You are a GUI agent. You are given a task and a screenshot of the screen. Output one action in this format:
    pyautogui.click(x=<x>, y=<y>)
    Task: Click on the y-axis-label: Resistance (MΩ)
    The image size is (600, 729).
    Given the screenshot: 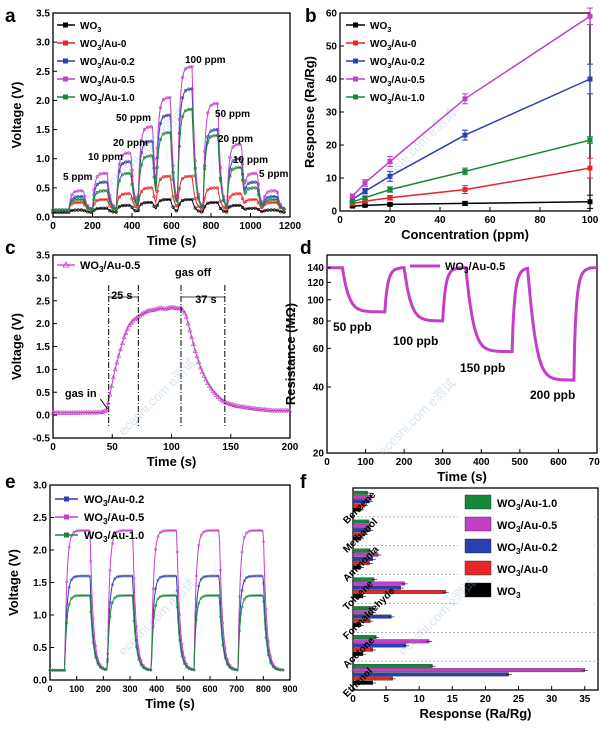 What is the action you would take?
    pyautogui.click(x=290, y=354)
    